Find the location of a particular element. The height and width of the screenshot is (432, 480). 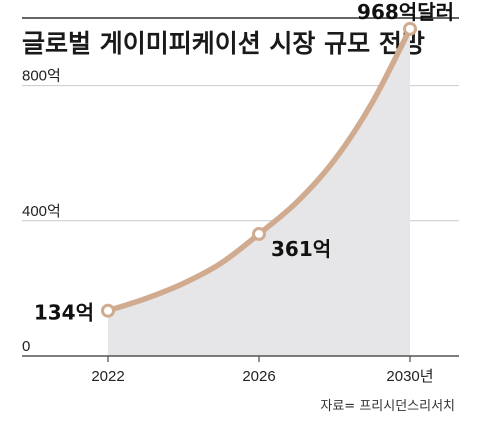

data-point-2022 is located at coordinates (108, 310).